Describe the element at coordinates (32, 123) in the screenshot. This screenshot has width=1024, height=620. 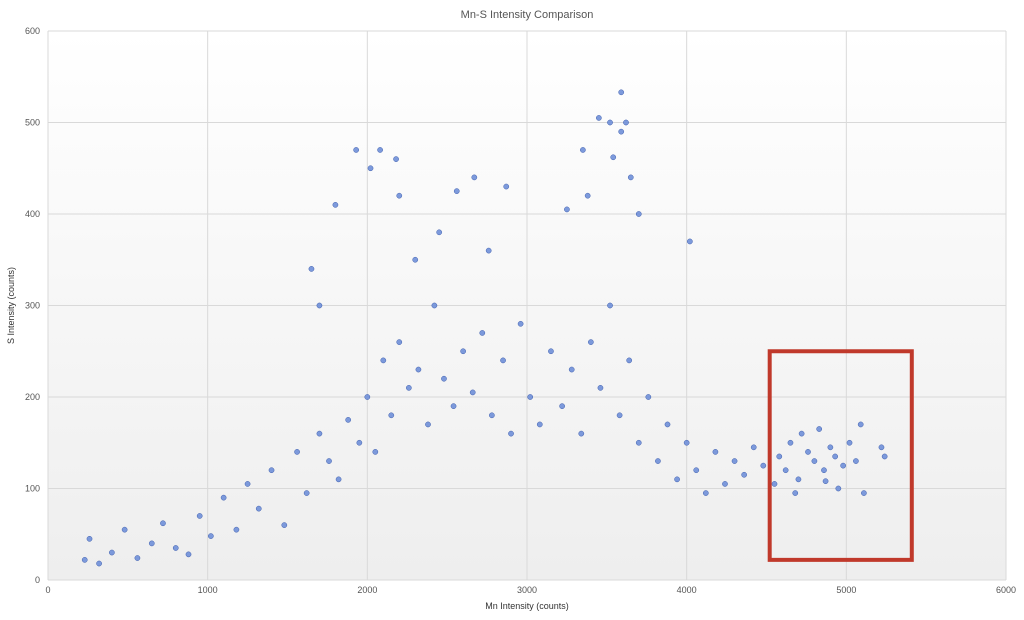
I see `y-tick-label: 500` at that location.